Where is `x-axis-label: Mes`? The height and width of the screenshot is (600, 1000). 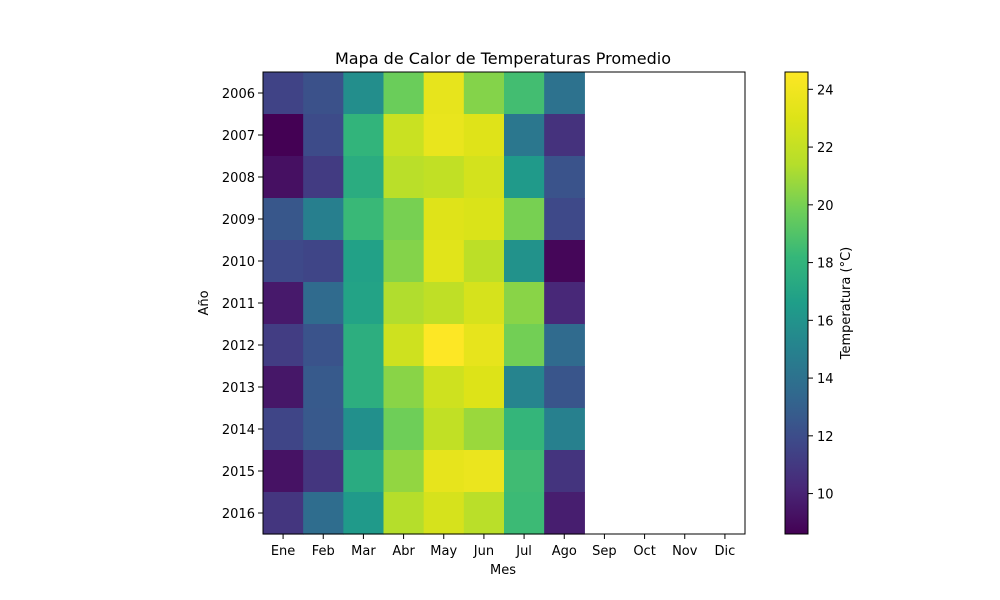 x-axis-label: Mes is located at coordinates (503, 570).